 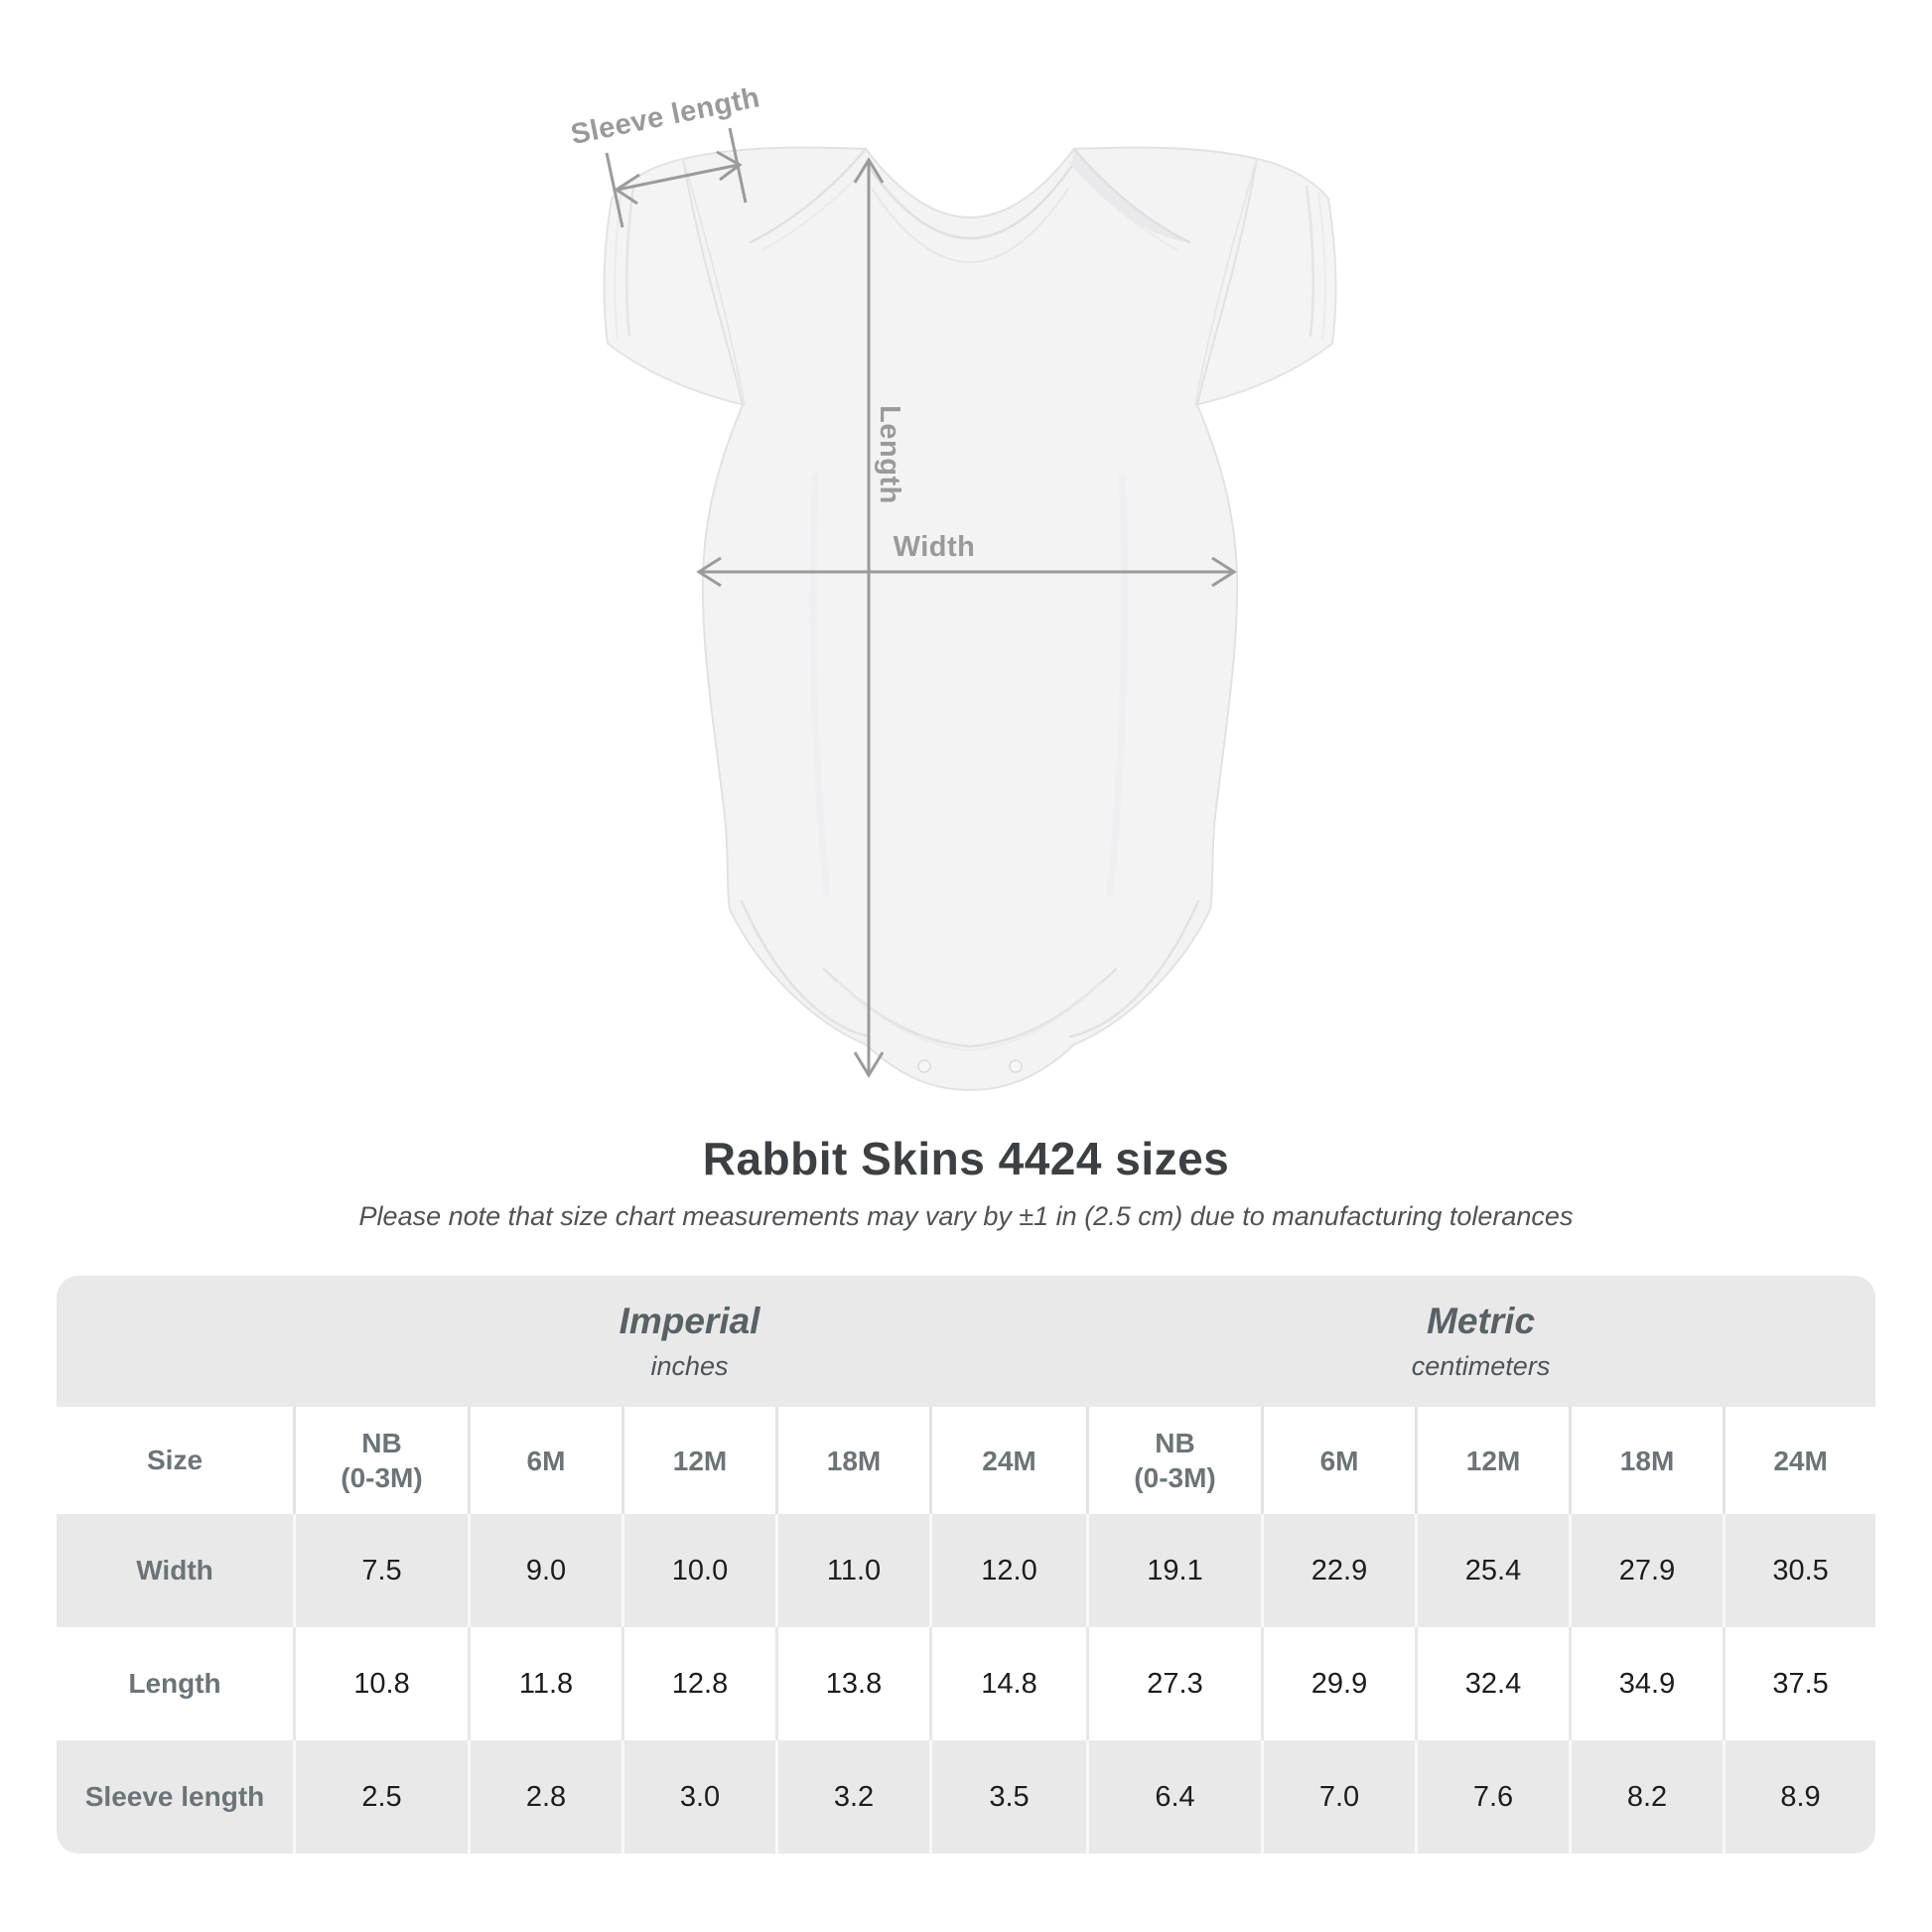 What do you see at coordinates (175, 1342) in the screenshot?
I see `unit-band-corner` at bounding box center [175, 1342].